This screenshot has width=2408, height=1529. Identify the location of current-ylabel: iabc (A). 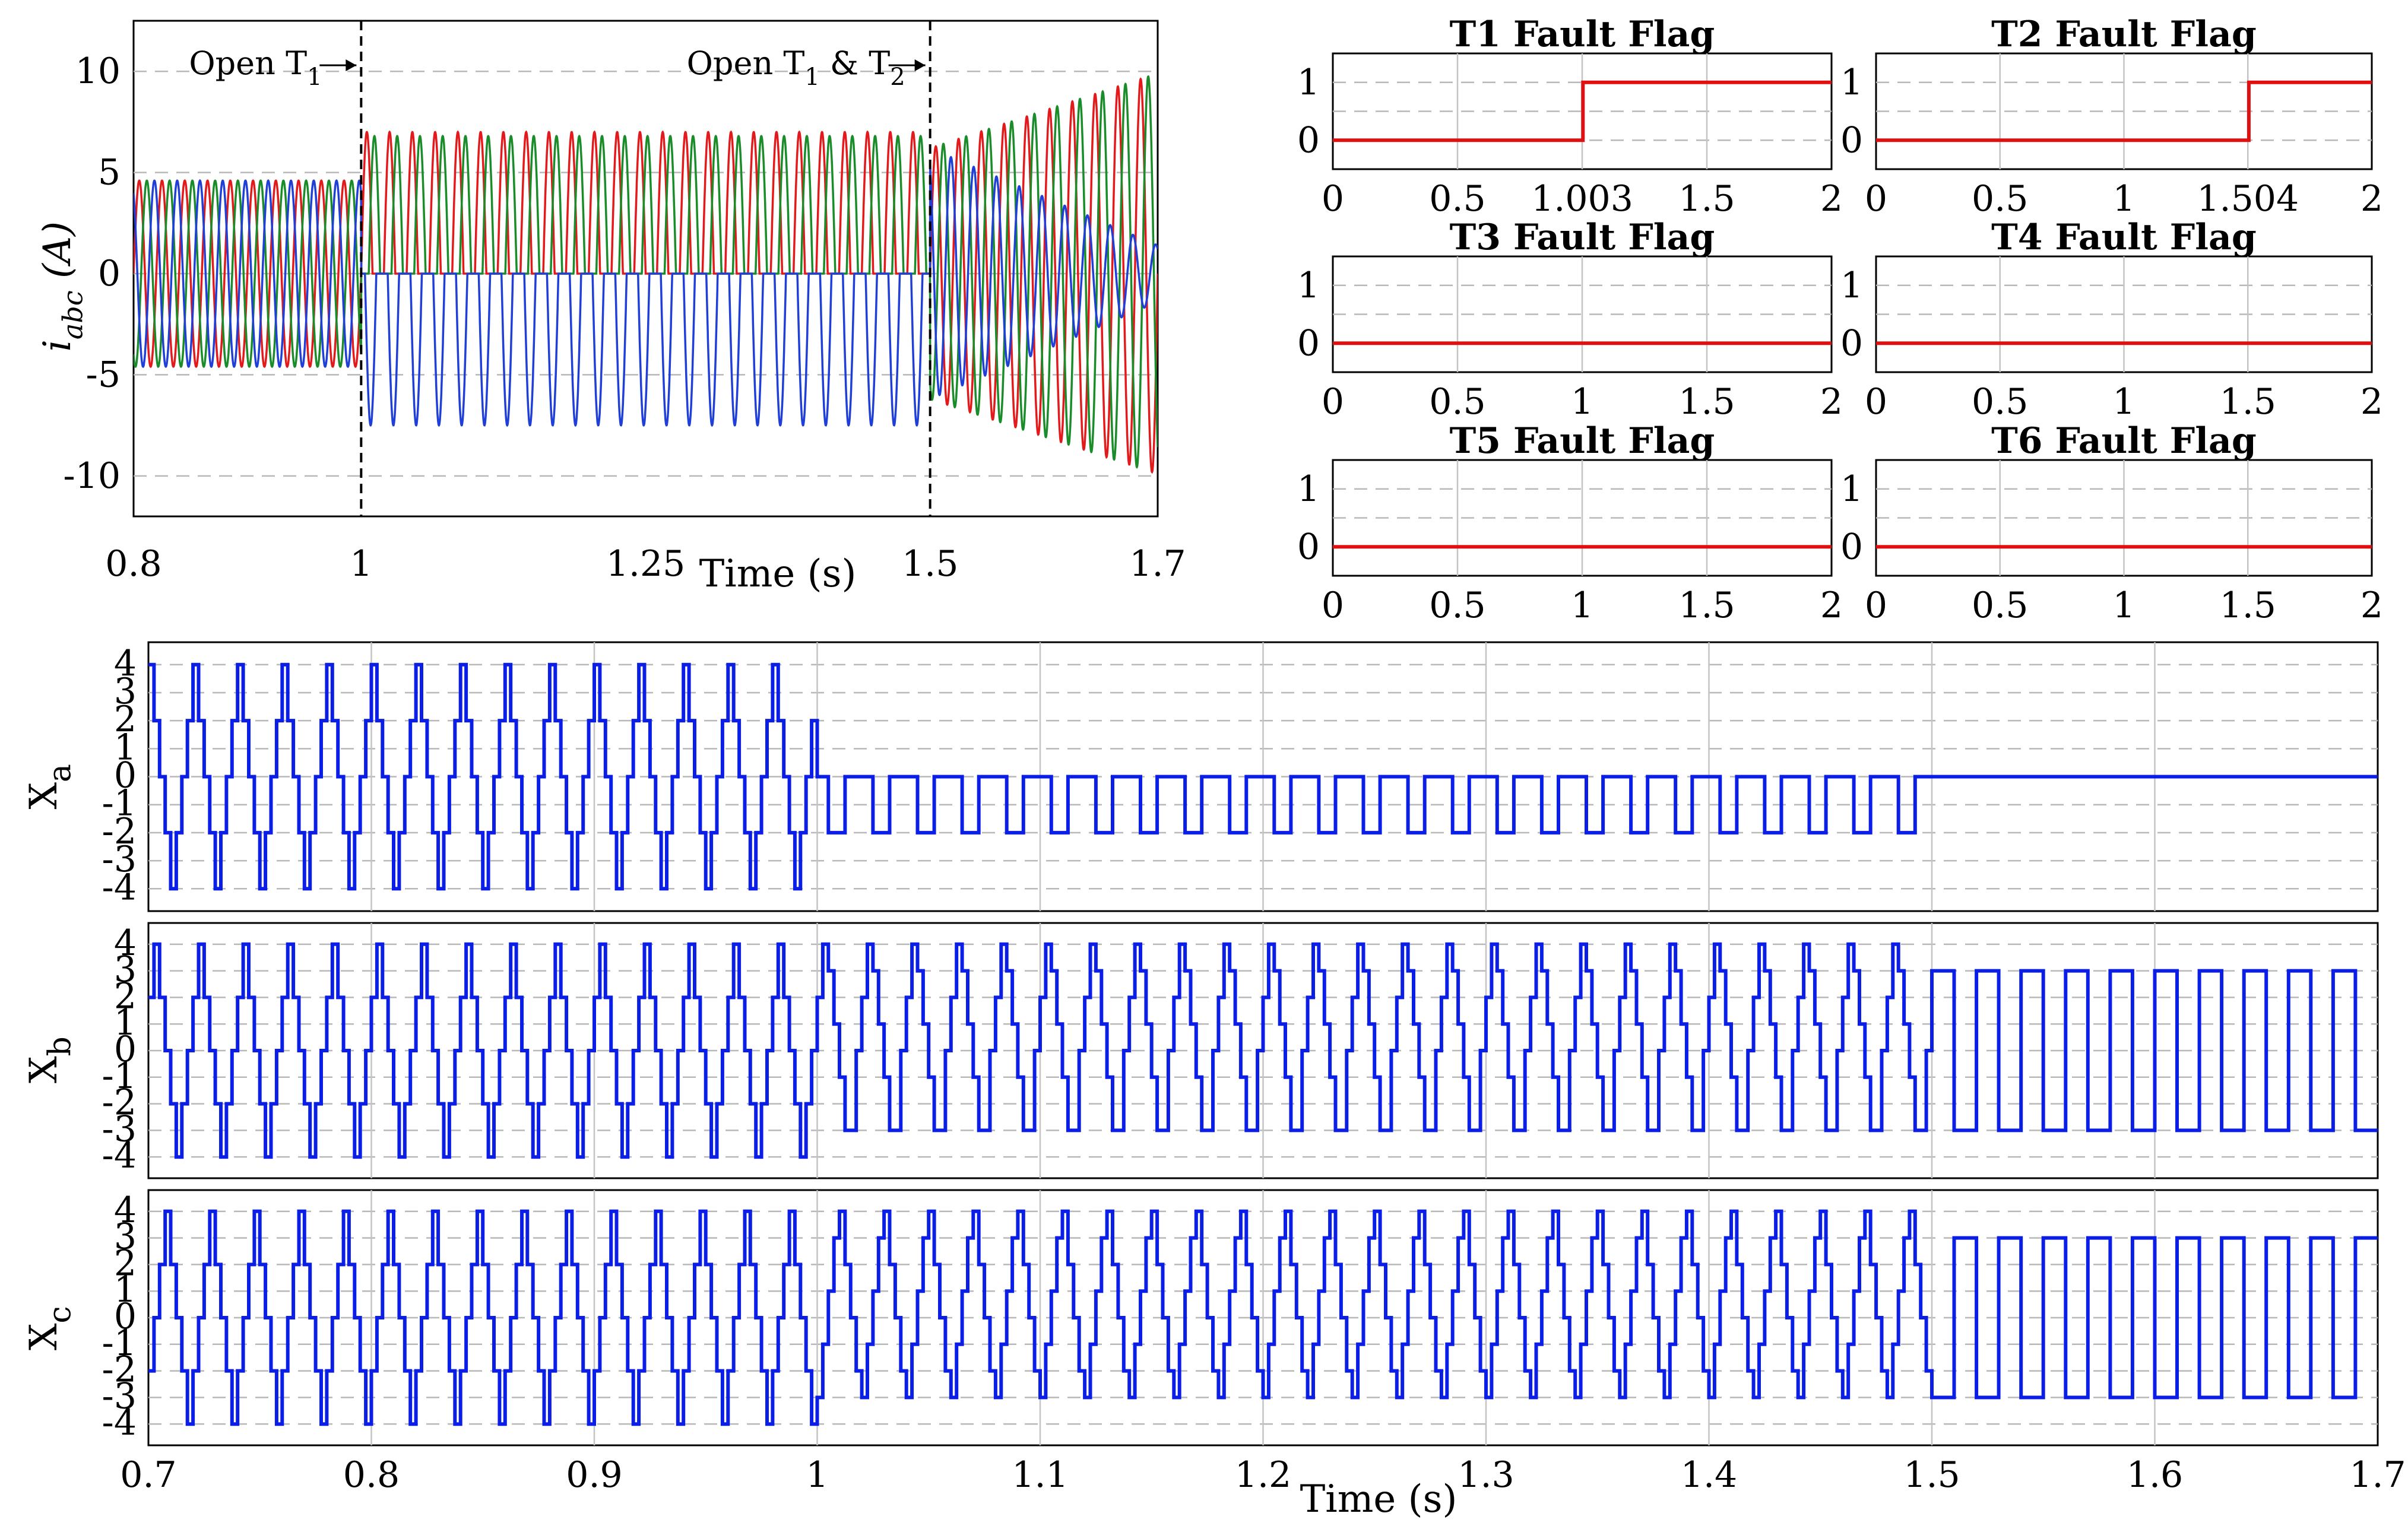
(63, 286).